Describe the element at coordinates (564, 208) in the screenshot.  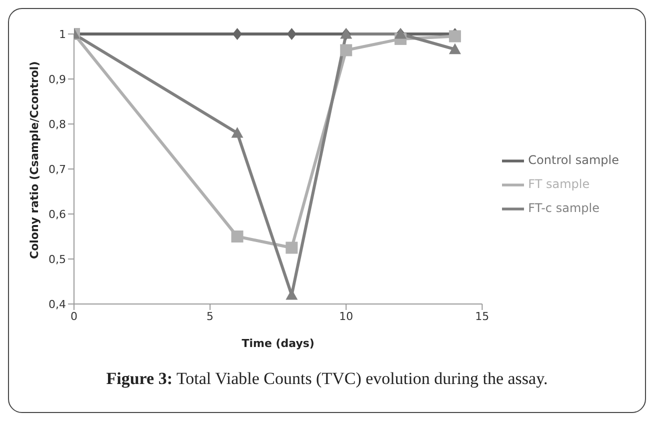
I see `legend-label: FT-c sample` at that location.